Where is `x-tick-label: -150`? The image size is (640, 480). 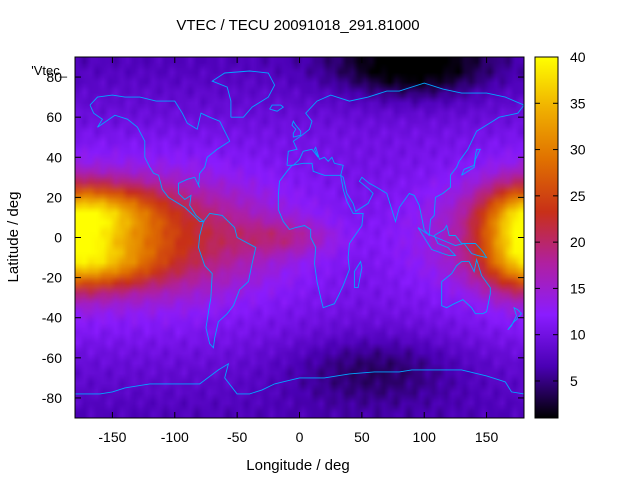 x-tick-label: -150 is located at coordinates (112, 437).